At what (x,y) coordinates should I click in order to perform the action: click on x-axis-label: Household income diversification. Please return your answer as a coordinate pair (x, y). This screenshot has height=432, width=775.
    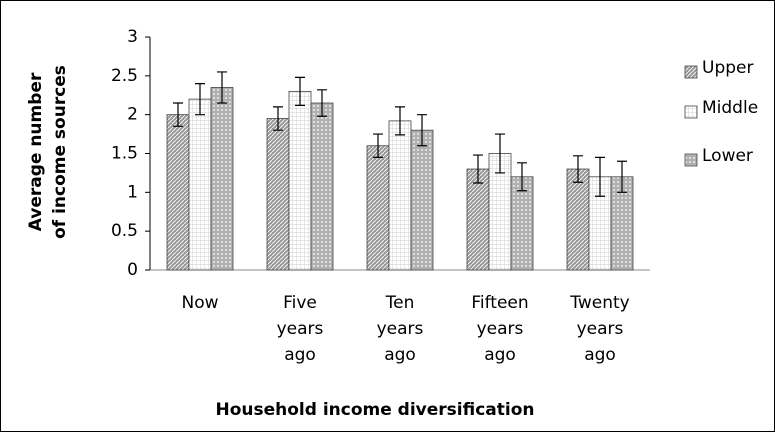
    Looking at the image, I should click on (374, 410).